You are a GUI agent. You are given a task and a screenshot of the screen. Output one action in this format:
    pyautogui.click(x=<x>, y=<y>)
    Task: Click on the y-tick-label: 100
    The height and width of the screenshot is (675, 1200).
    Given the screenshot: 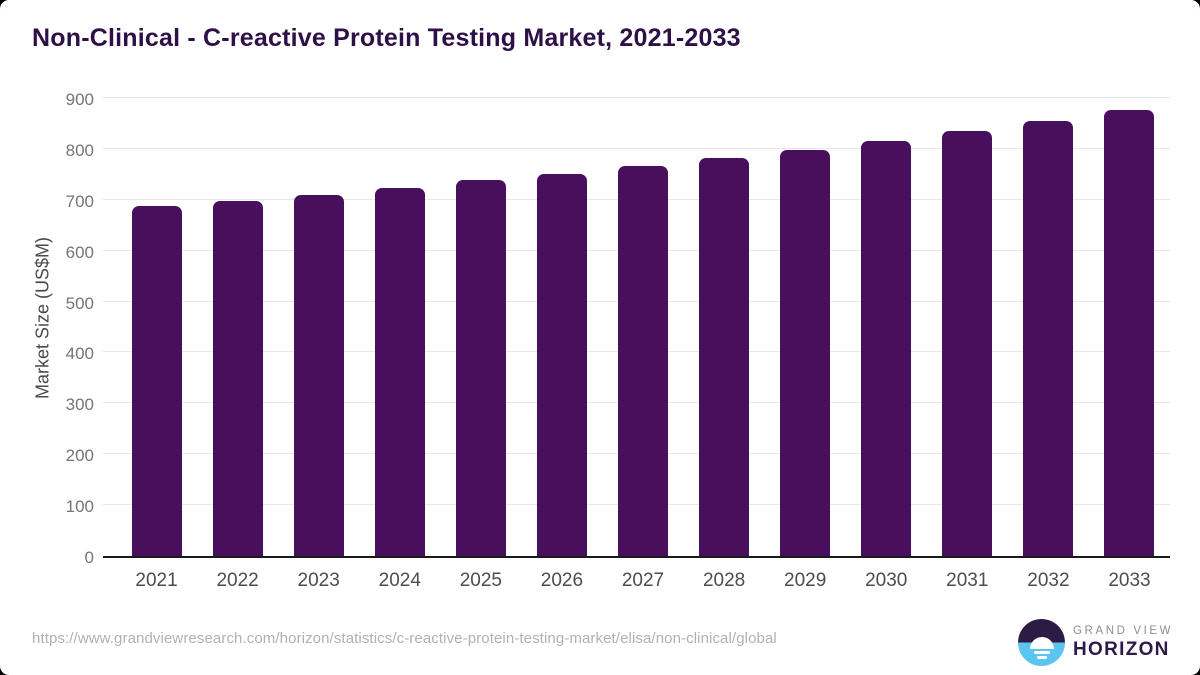 What is the action you would take?
    pyautogui.click(x=79, y=507)
    